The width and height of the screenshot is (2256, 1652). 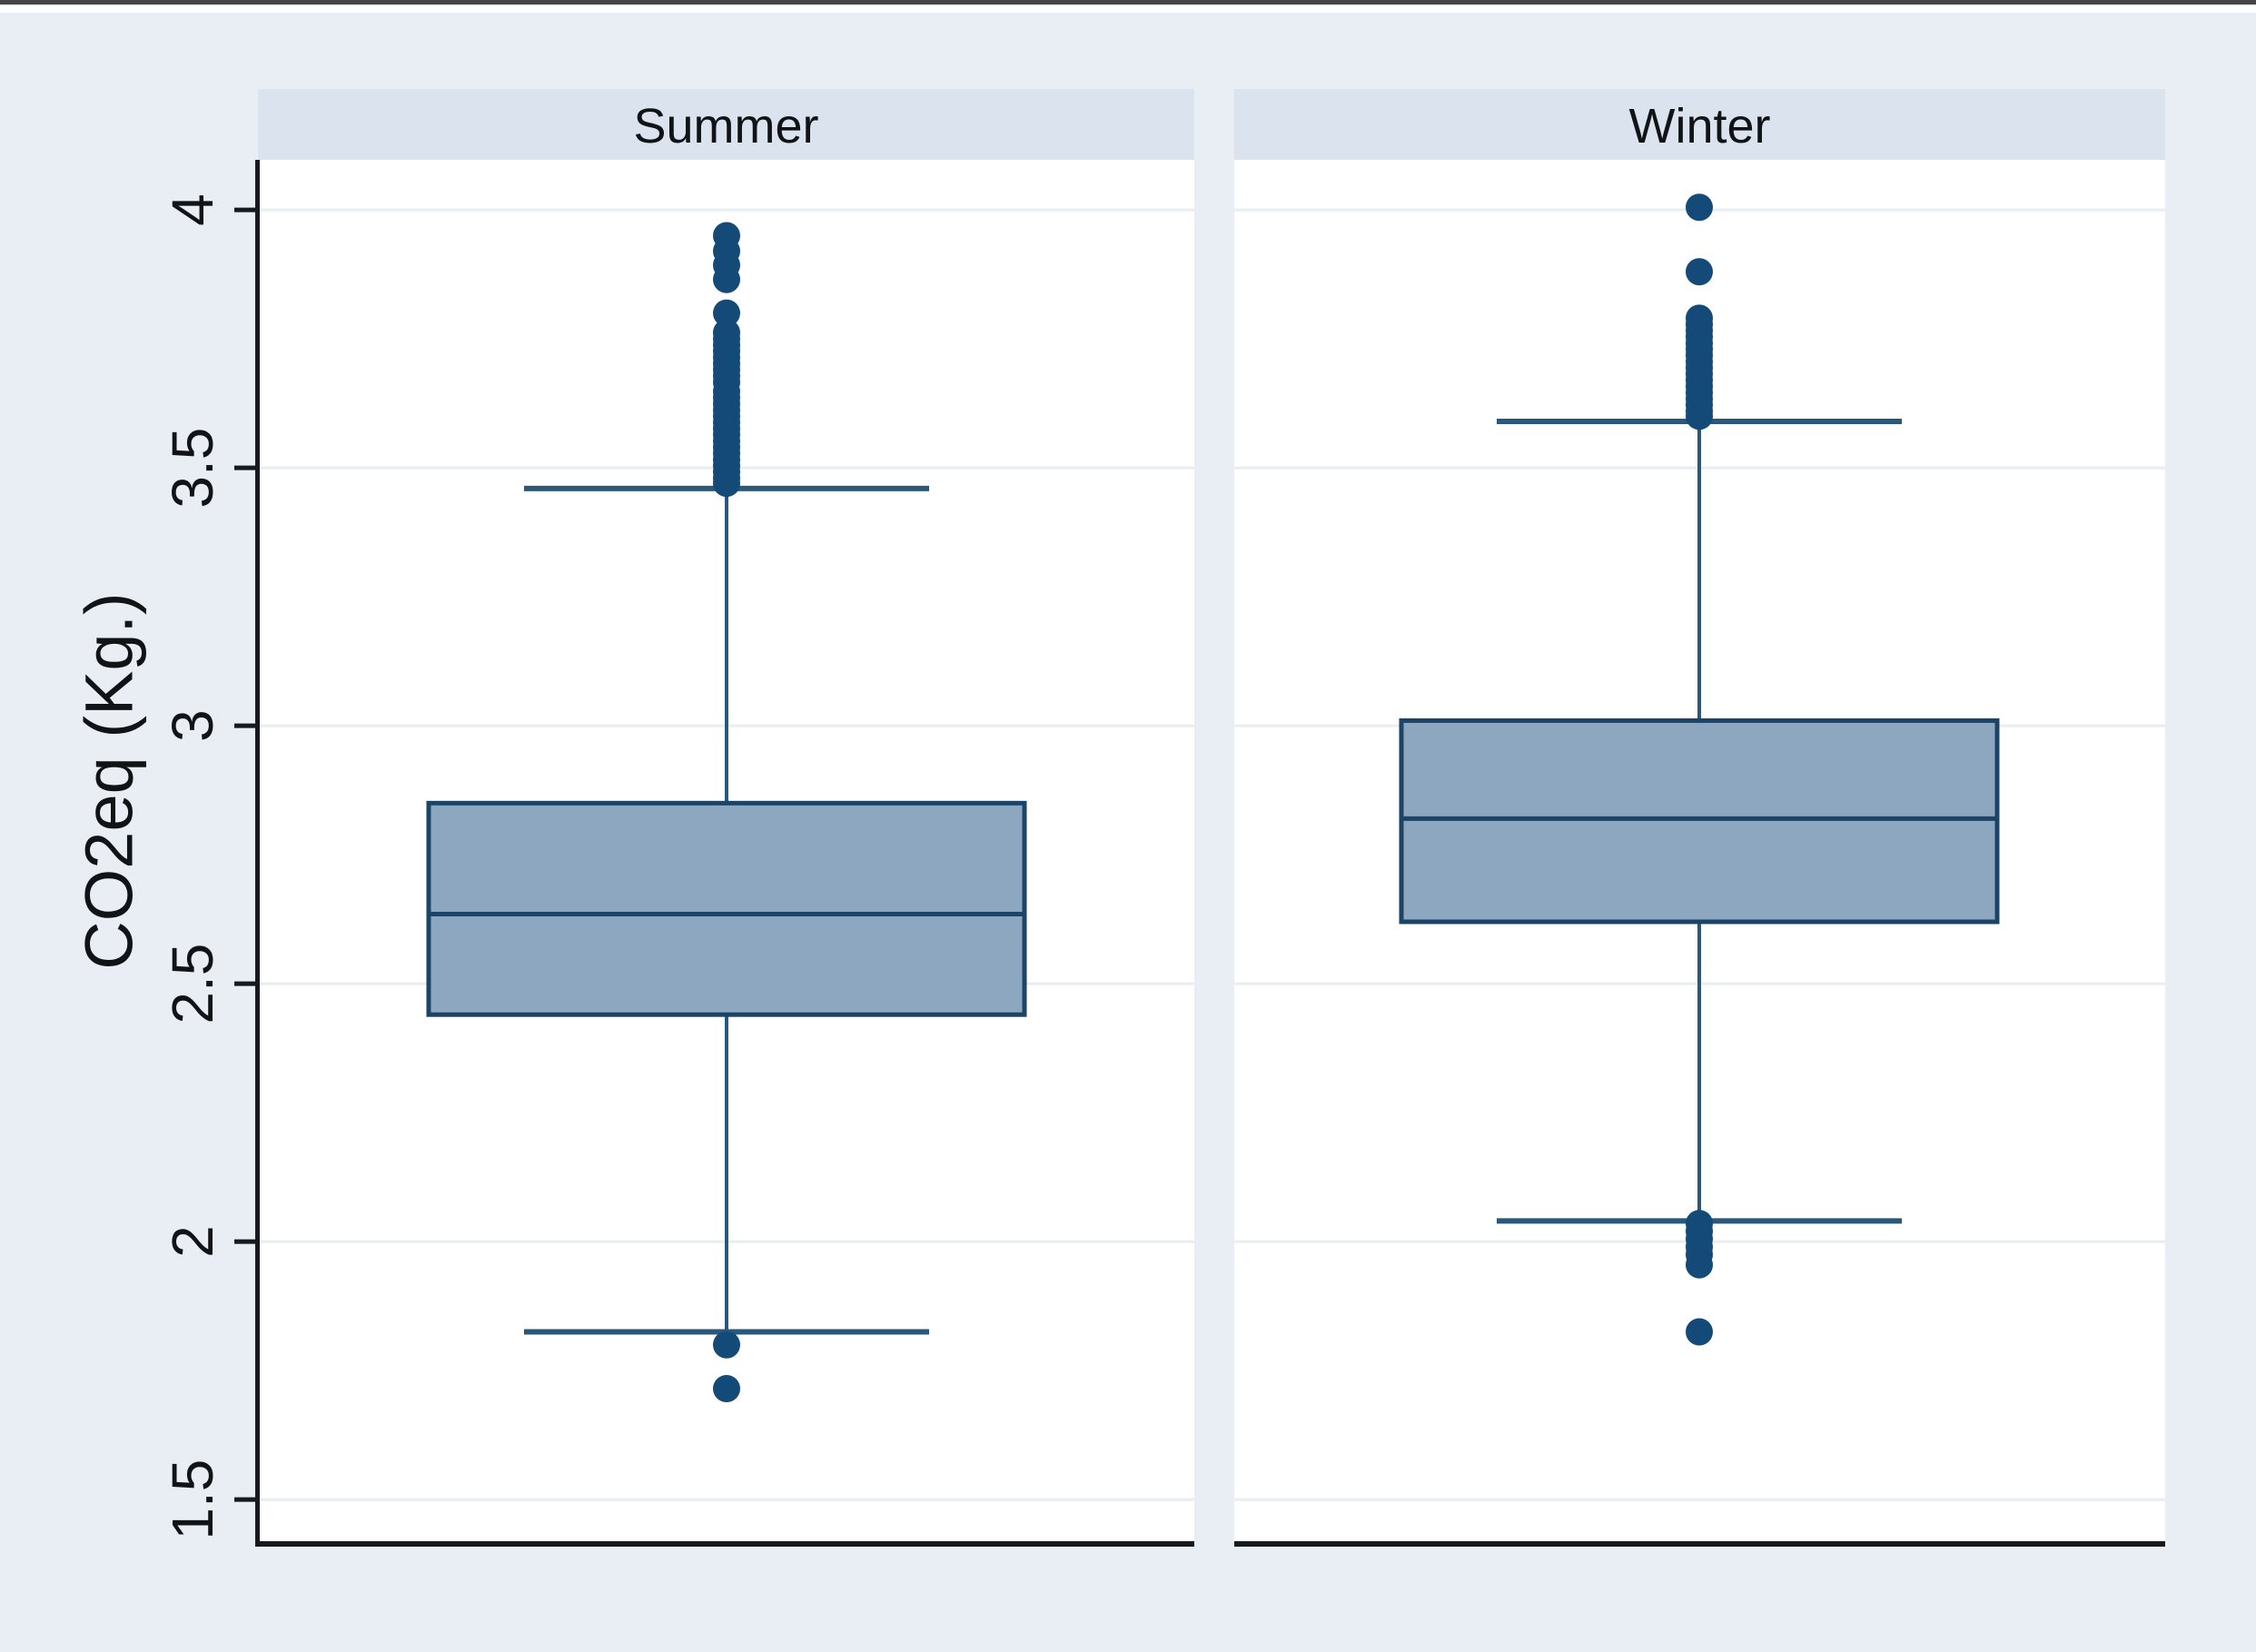 I want to click on panel-title: Winter, so click(x=1699, y=126).